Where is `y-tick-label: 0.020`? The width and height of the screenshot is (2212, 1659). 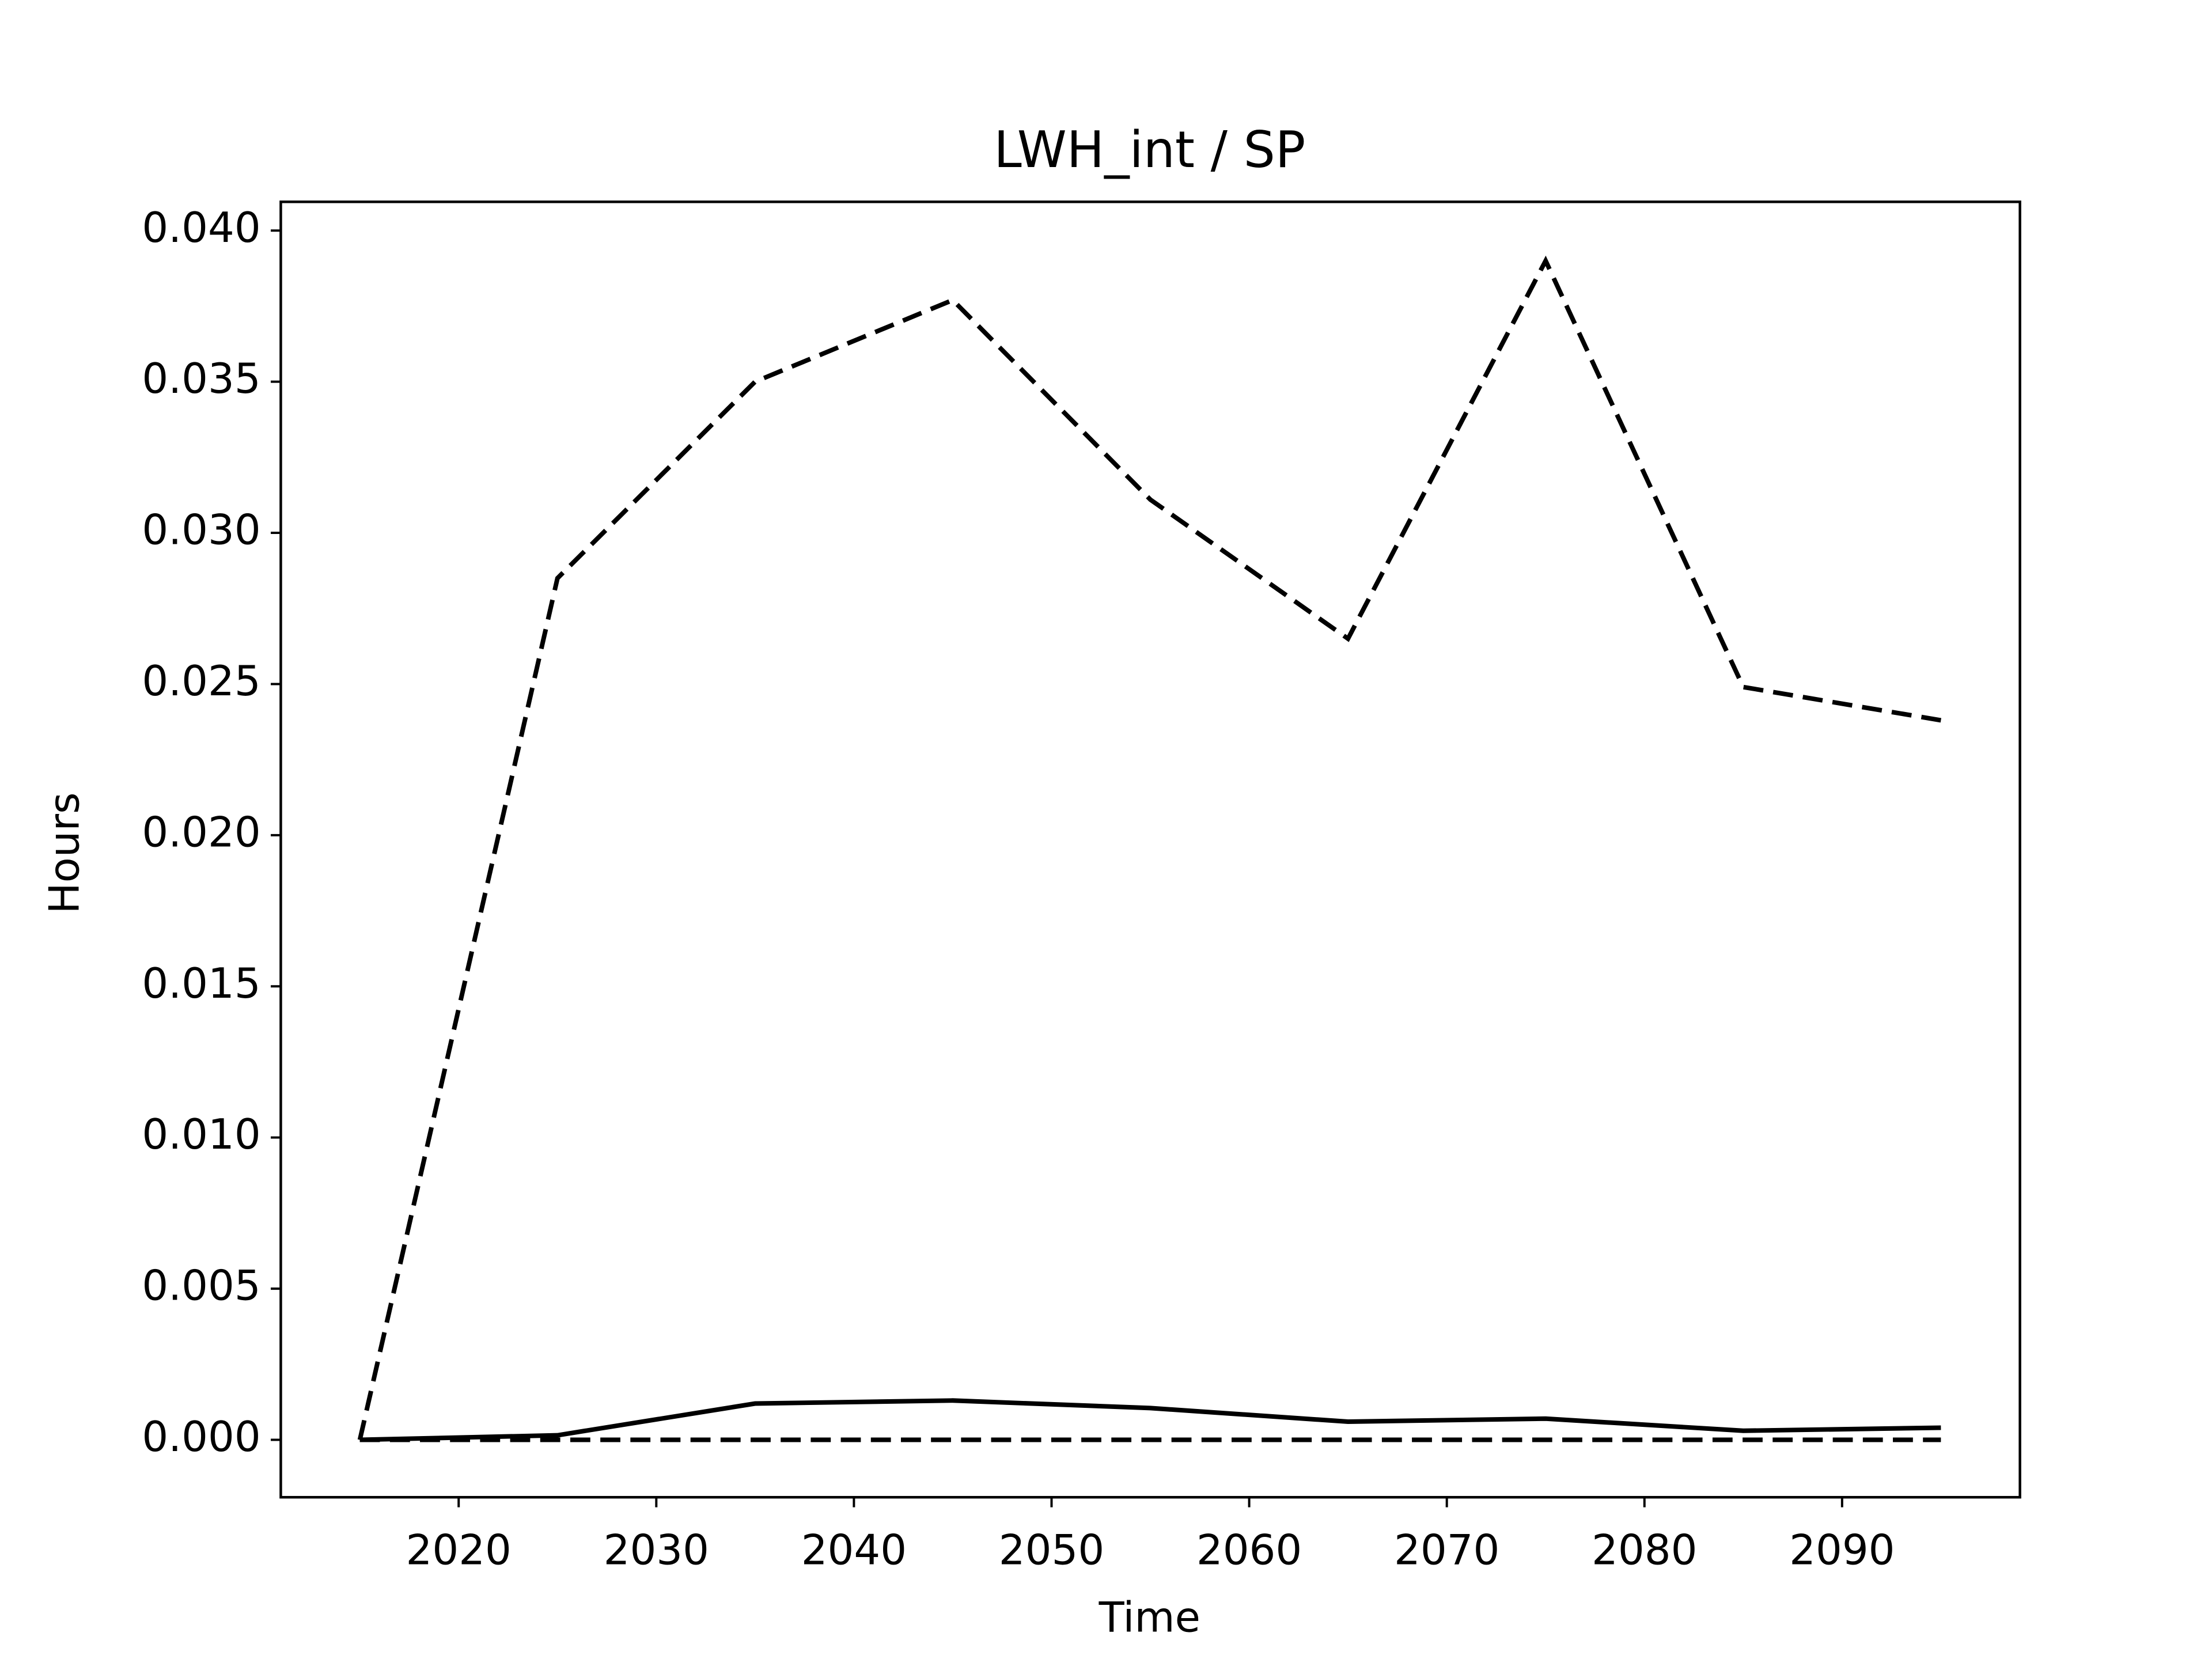
y-tick-label: 0.020 is located at coordinates (201, 832).